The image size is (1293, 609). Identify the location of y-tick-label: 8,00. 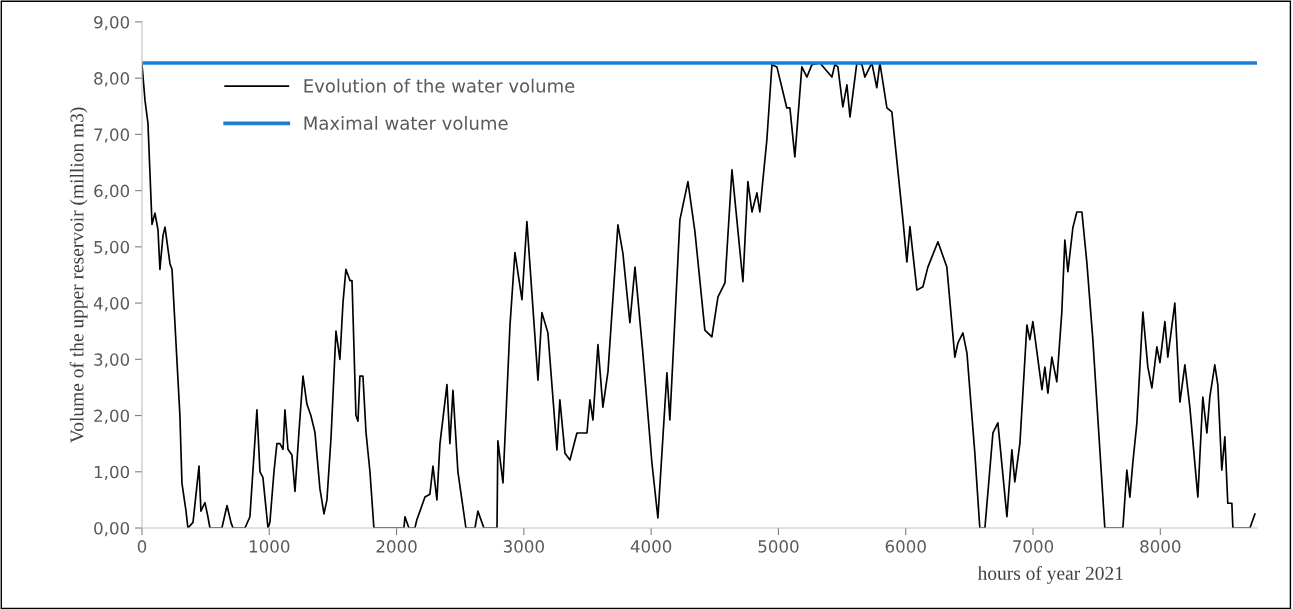
(112, 79).